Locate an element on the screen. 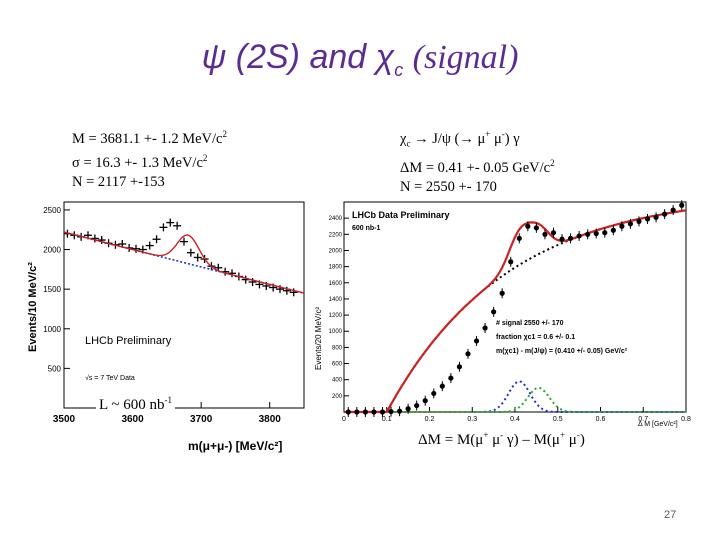 This screenshot has height=540, width=720. x-tick-label: 0.1 is located at coordinates (387, 419).